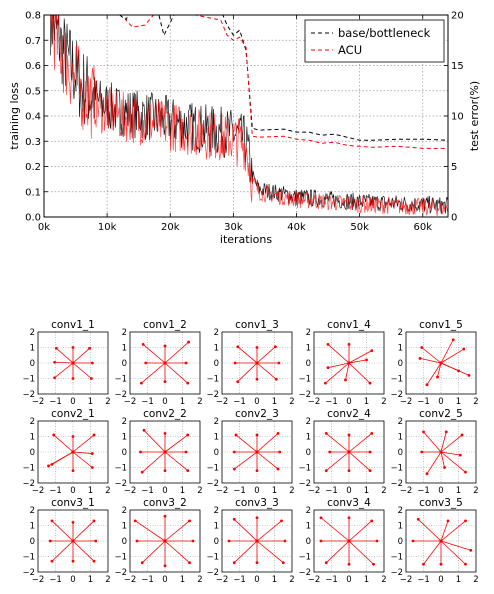 The width and height of the screenshot is (494, 594). Describe the element at coordinates (14, 116) in the screenshot. I see `y-axis-label: training loss` at that location.